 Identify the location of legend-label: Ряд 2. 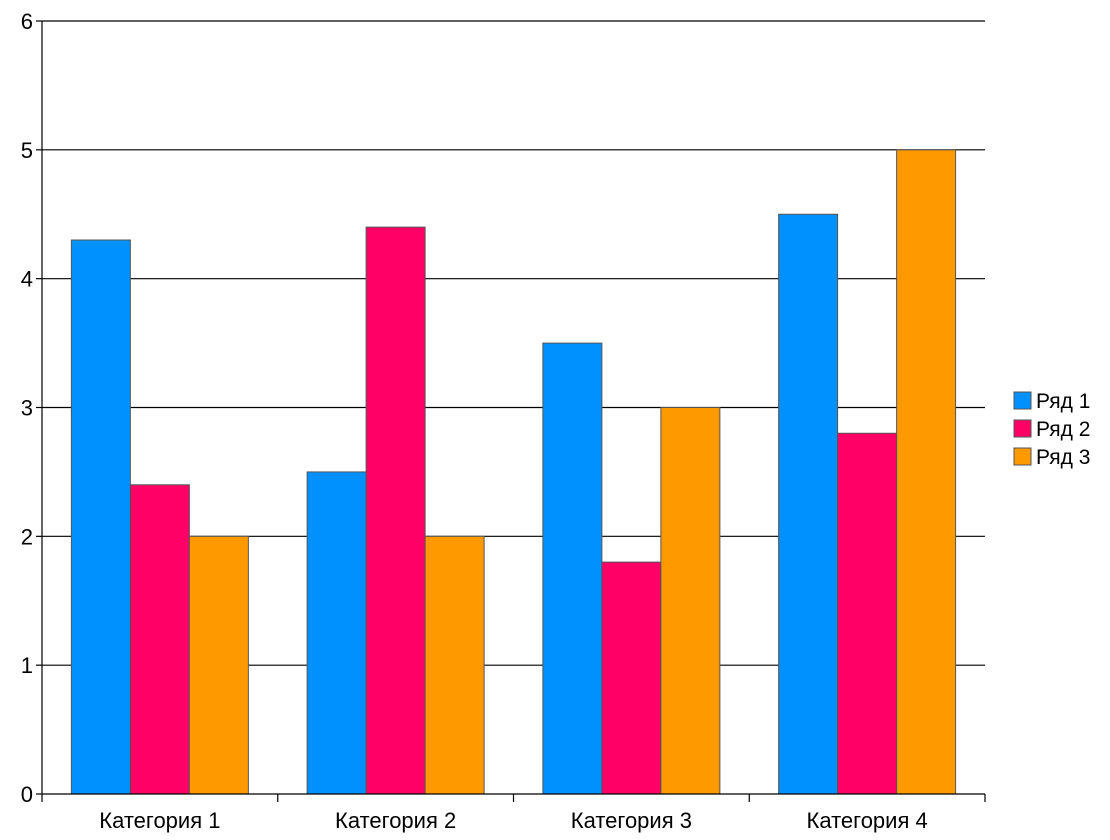
(1063, 429).